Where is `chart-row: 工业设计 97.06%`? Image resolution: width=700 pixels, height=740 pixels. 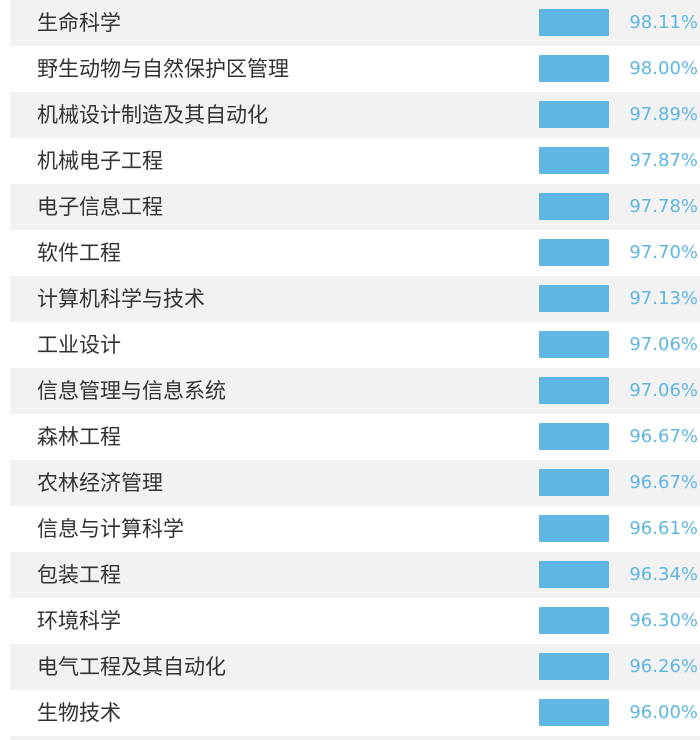 chart-row: 工业设计 97.06% is located at coordinates (355, 345).